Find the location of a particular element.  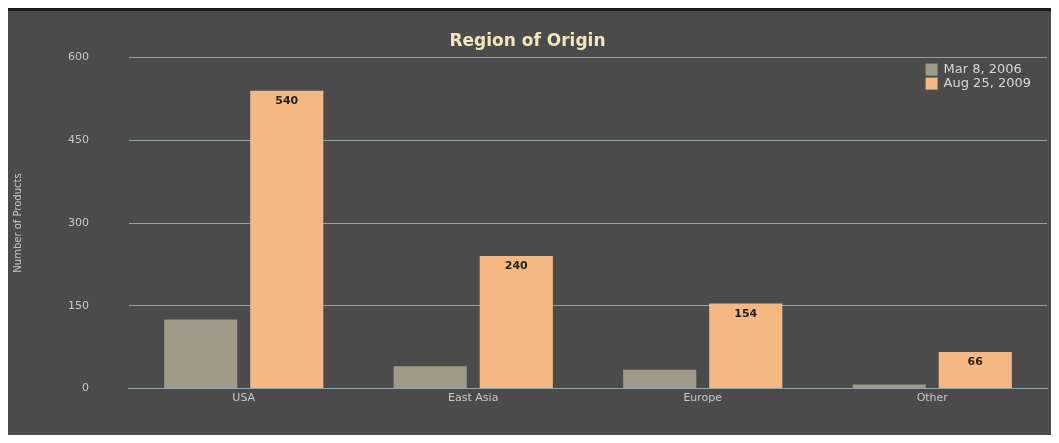

x-tick-label: Other is located at coordinates (932, 397).